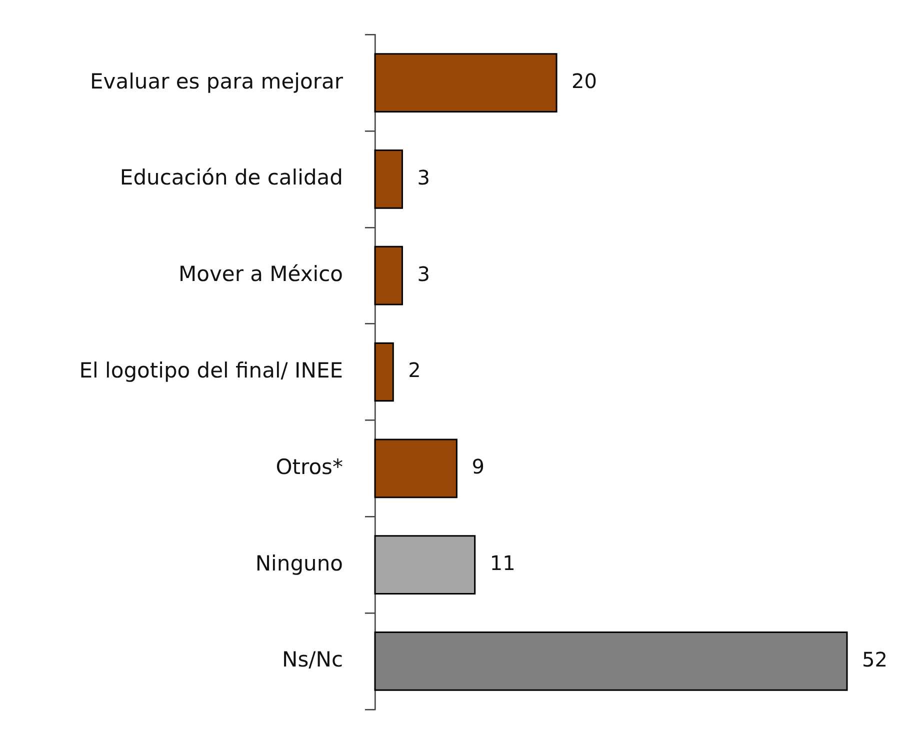  Describe the element at coordinates (299, 563) in the screenshot. I see `y-tick-label: Ninguno` at that location.